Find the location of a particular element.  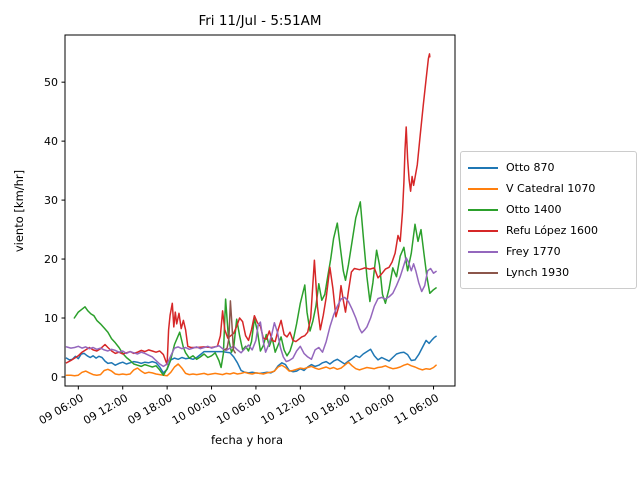

legend-entry-otto-1400: Otto 1400 is located at coordinates (548, 209).